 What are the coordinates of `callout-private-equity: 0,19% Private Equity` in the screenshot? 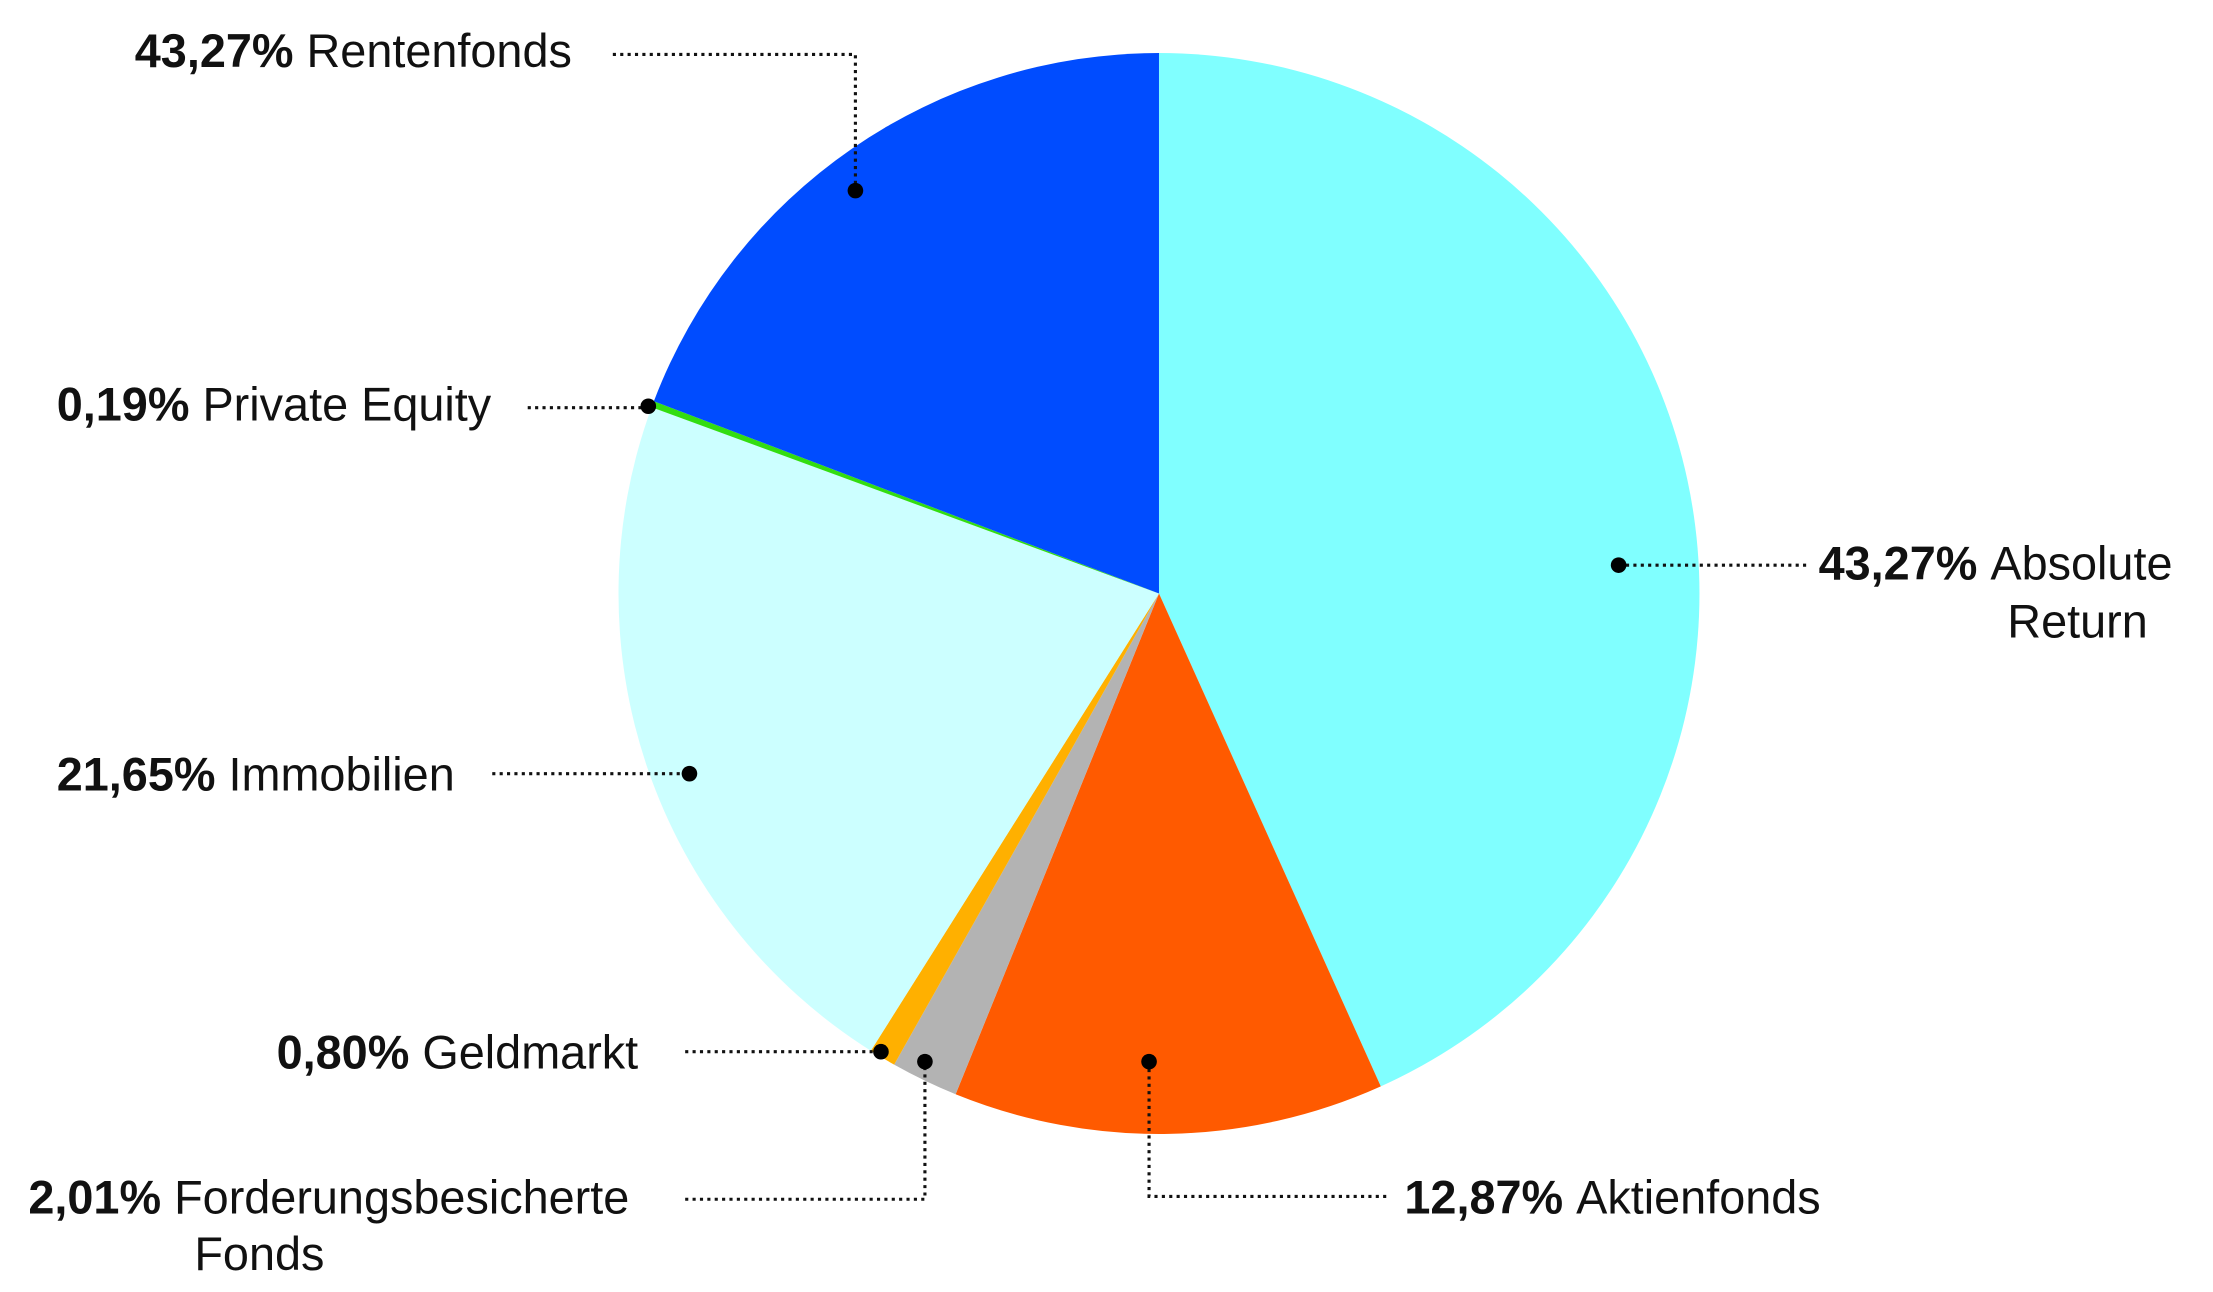 It's located at (357, 404).